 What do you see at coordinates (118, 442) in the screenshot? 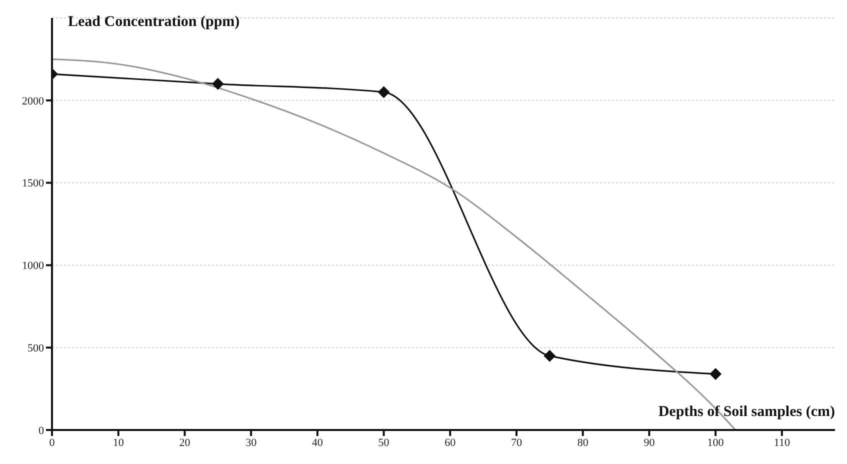
I see `x-tick-label: 10` at bounding box center [118, 442].